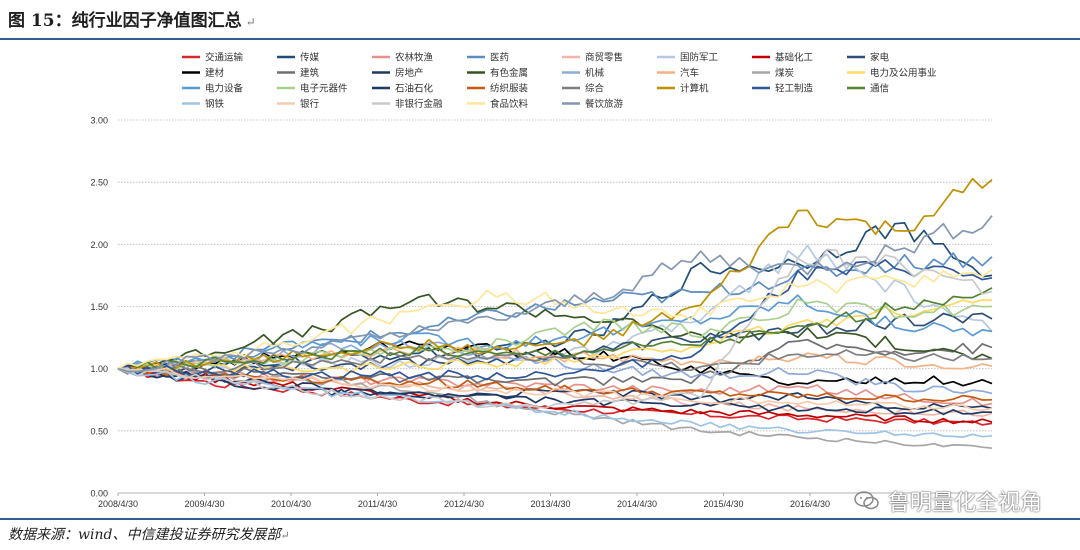 This screenshot has height=550, width=1080. Describe the element at coordinates (377, 504) in the screenshot. I see `x-tick-label: 2011/4/30` at that location.